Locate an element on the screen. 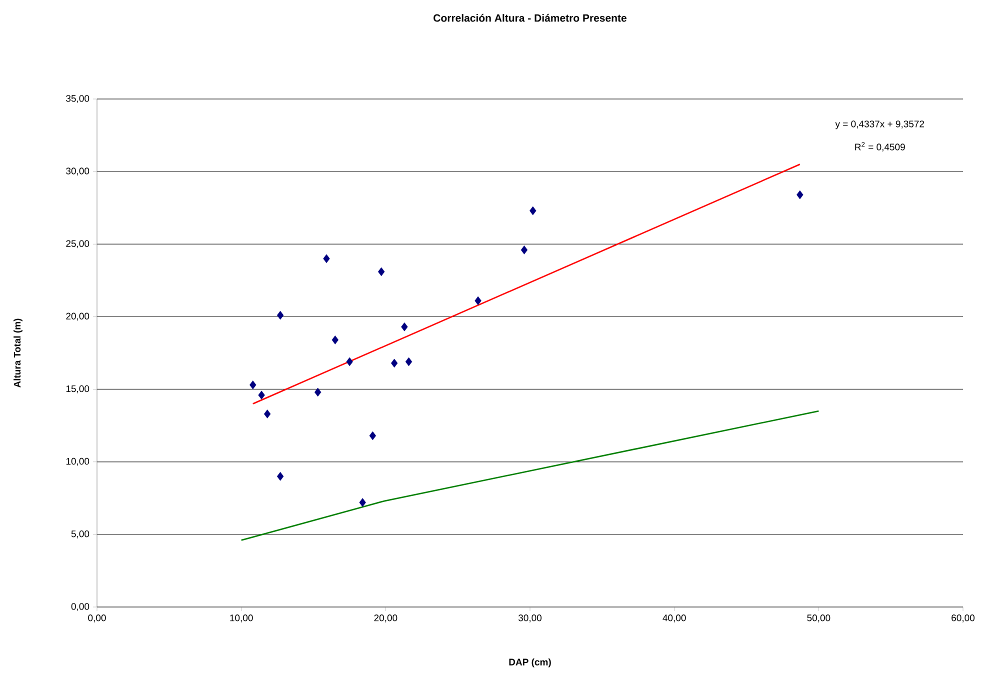  y-tick-label: 15,00 is located at coordinates (78, 389).